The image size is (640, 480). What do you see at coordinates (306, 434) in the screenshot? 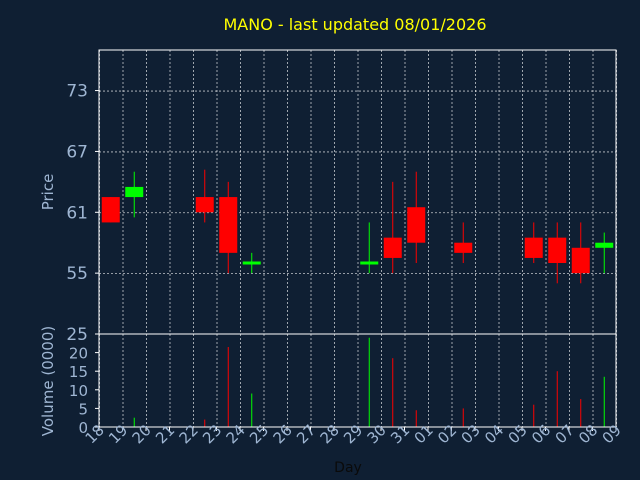
I see `x-tick-label: 27` at bounding box center [306, 434].